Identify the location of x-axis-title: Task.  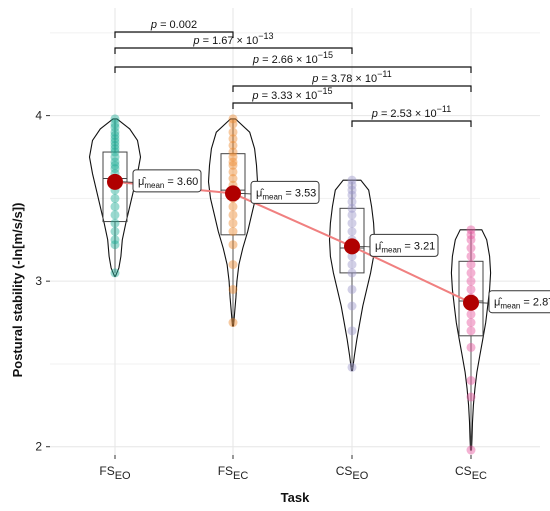
(295, 497).